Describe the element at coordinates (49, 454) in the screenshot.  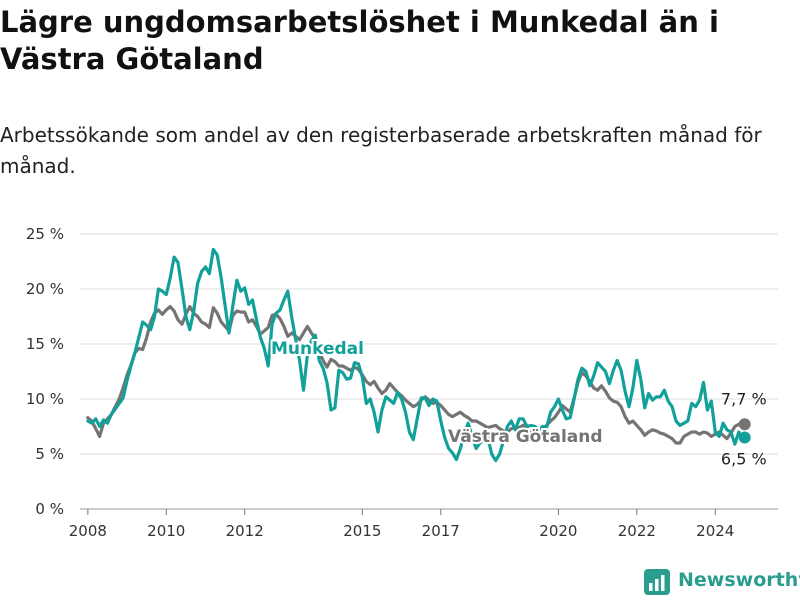
I see `y-tick-label: 5 %` at that location.